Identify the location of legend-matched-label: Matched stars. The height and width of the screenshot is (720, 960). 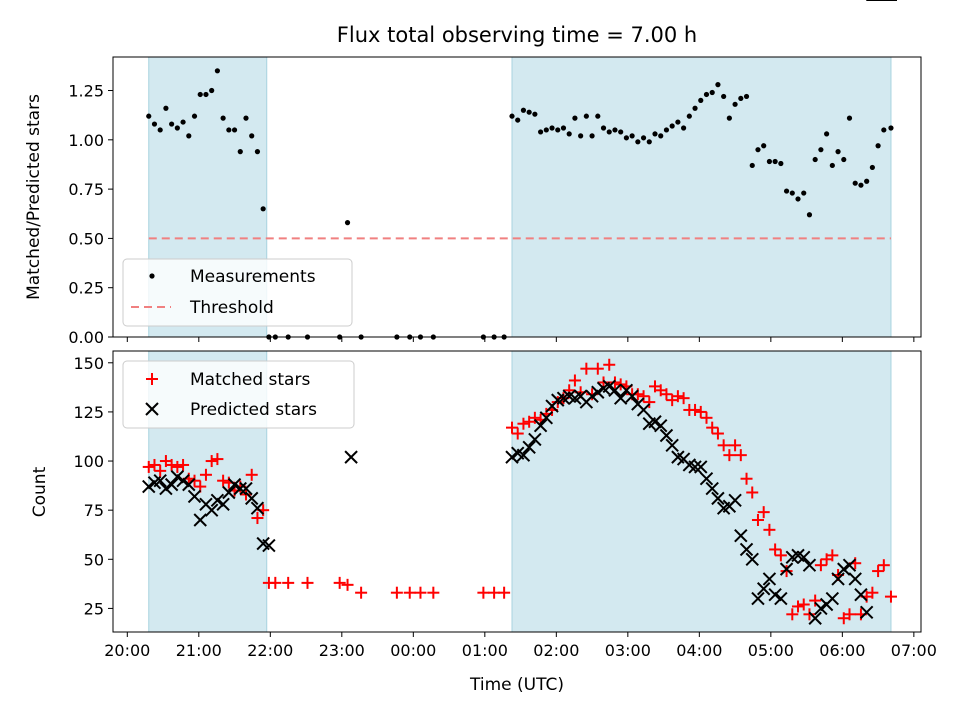
(250, 380).